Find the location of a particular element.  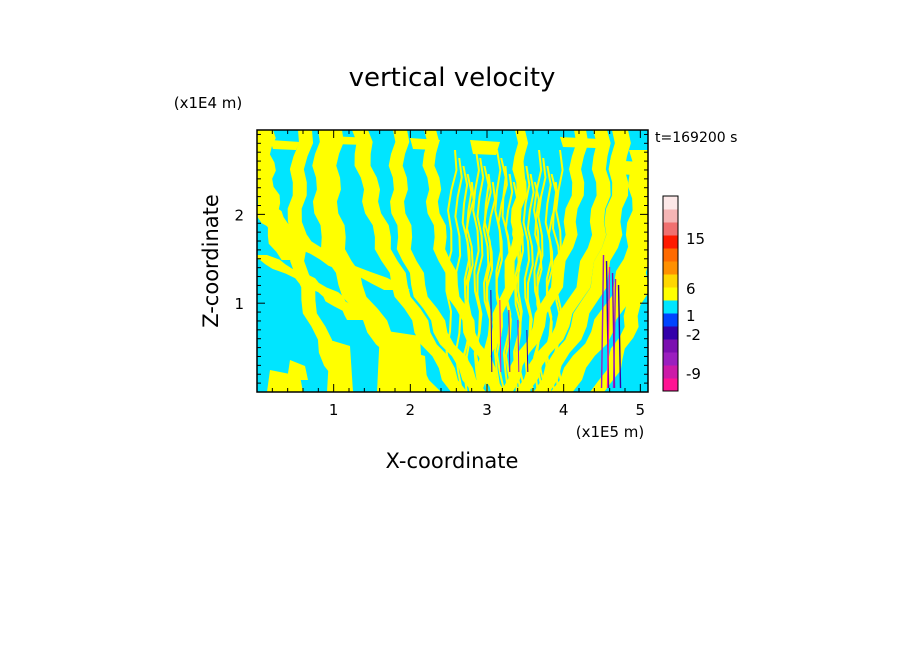

x-tick-label: 3 is located at coordinates (487, 410).